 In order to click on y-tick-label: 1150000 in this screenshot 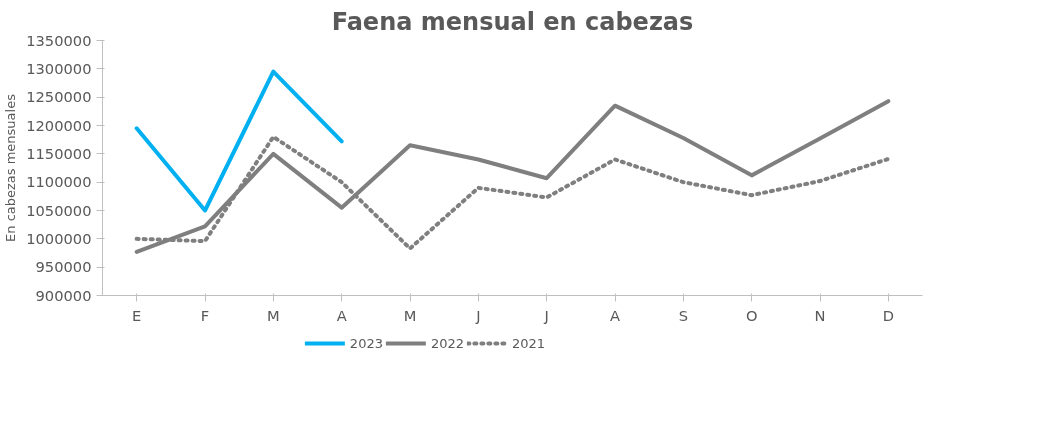, I will do `click(59, 153)`.